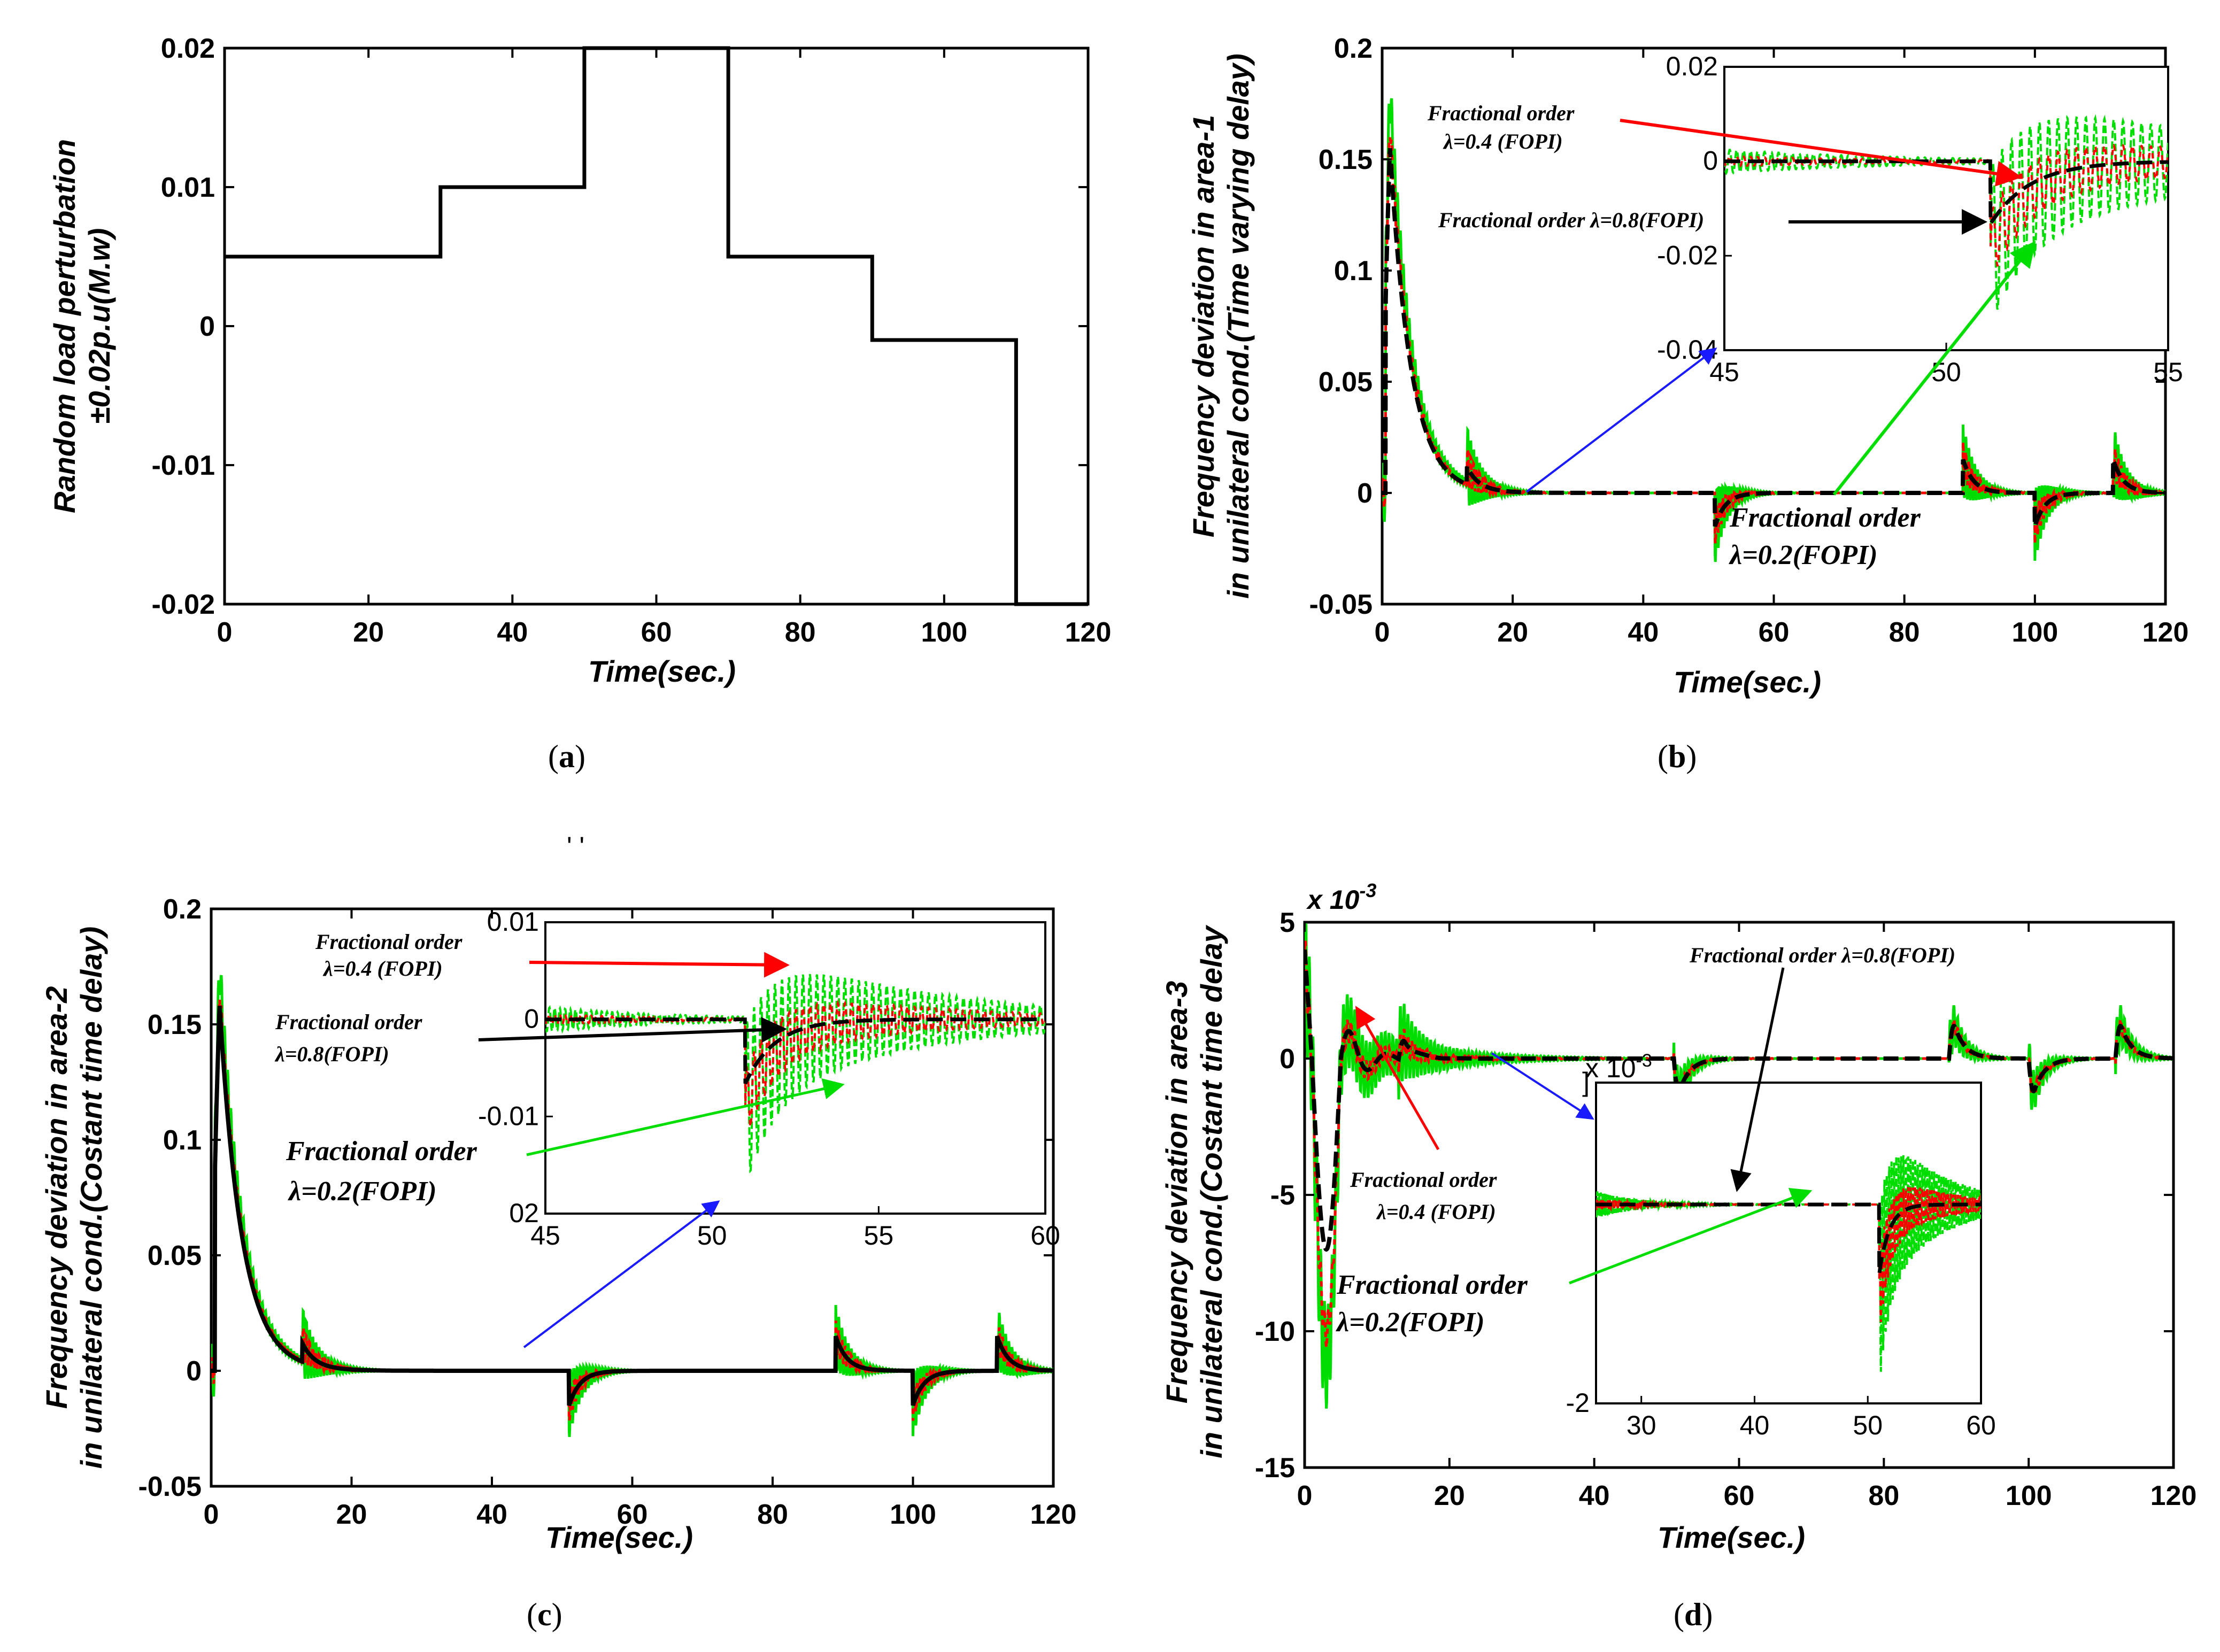  What do you see at coordinates (1238, 326) in the screenshot?
I see `panel-b-ylabel-line2: in unilateral cond.(Time varying delay)` at bounding box center [1238, 326].